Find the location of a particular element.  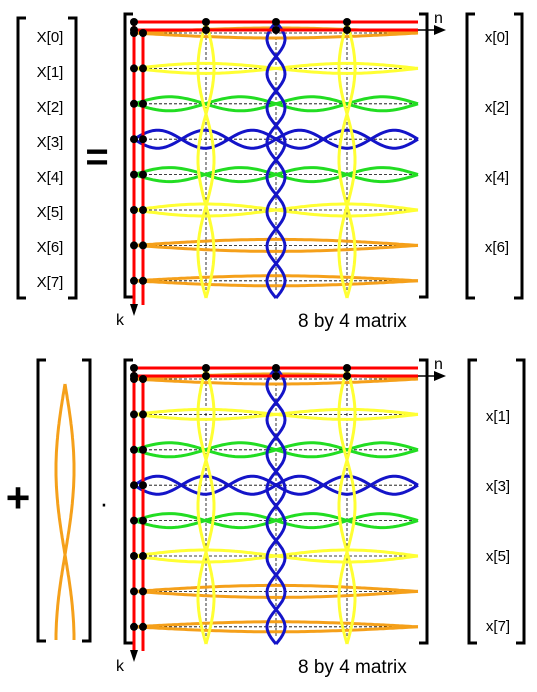

x-label: x[0] is located at coordinates (497, 37).